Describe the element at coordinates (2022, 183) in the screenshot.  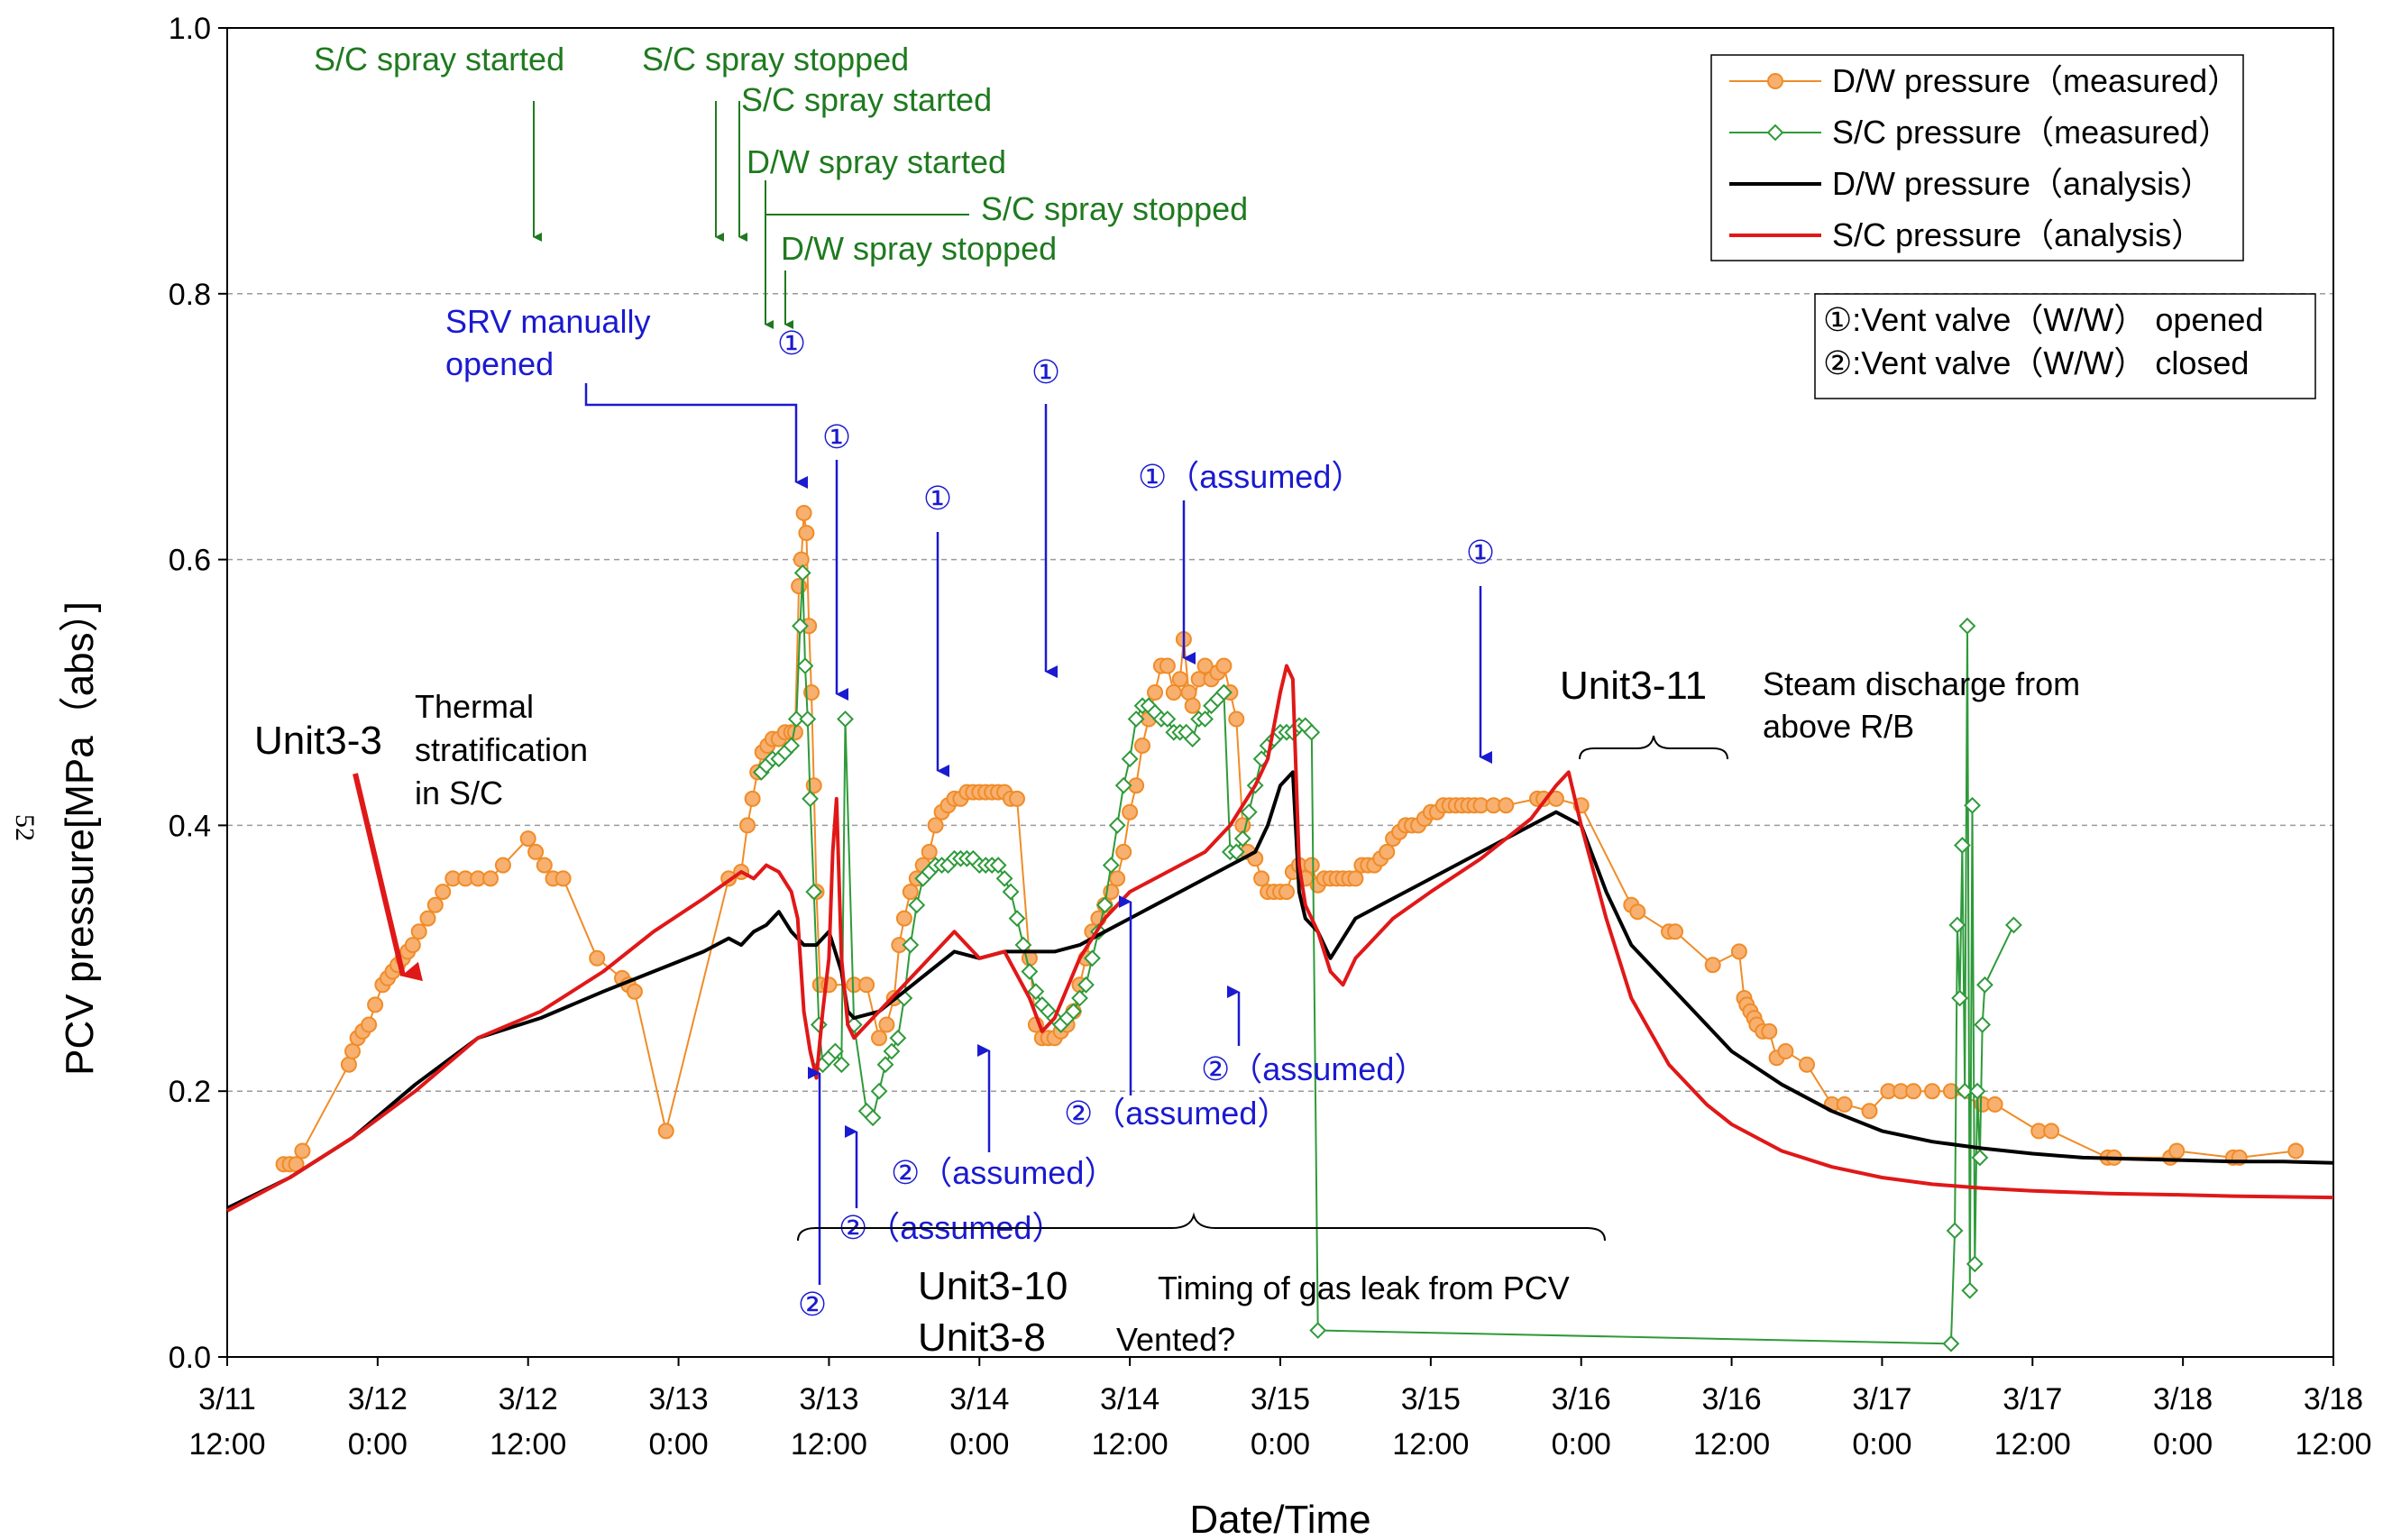
I see `legend-label: D/W pressure（analysis）` at that location.